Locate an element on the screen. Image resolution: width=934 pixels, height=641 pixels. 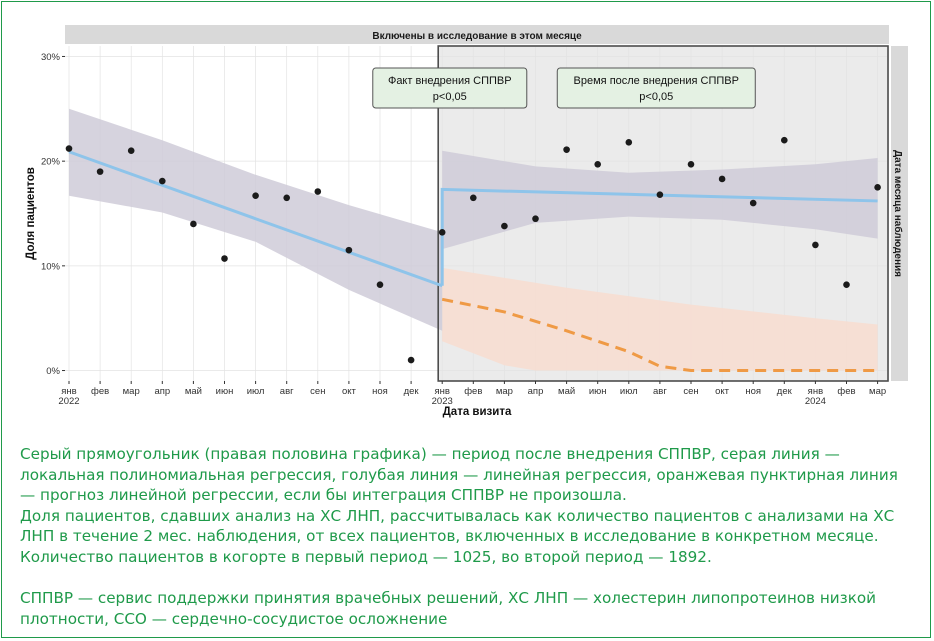
x-tick-label: янв 2023 is located at coordinates (442, 396).